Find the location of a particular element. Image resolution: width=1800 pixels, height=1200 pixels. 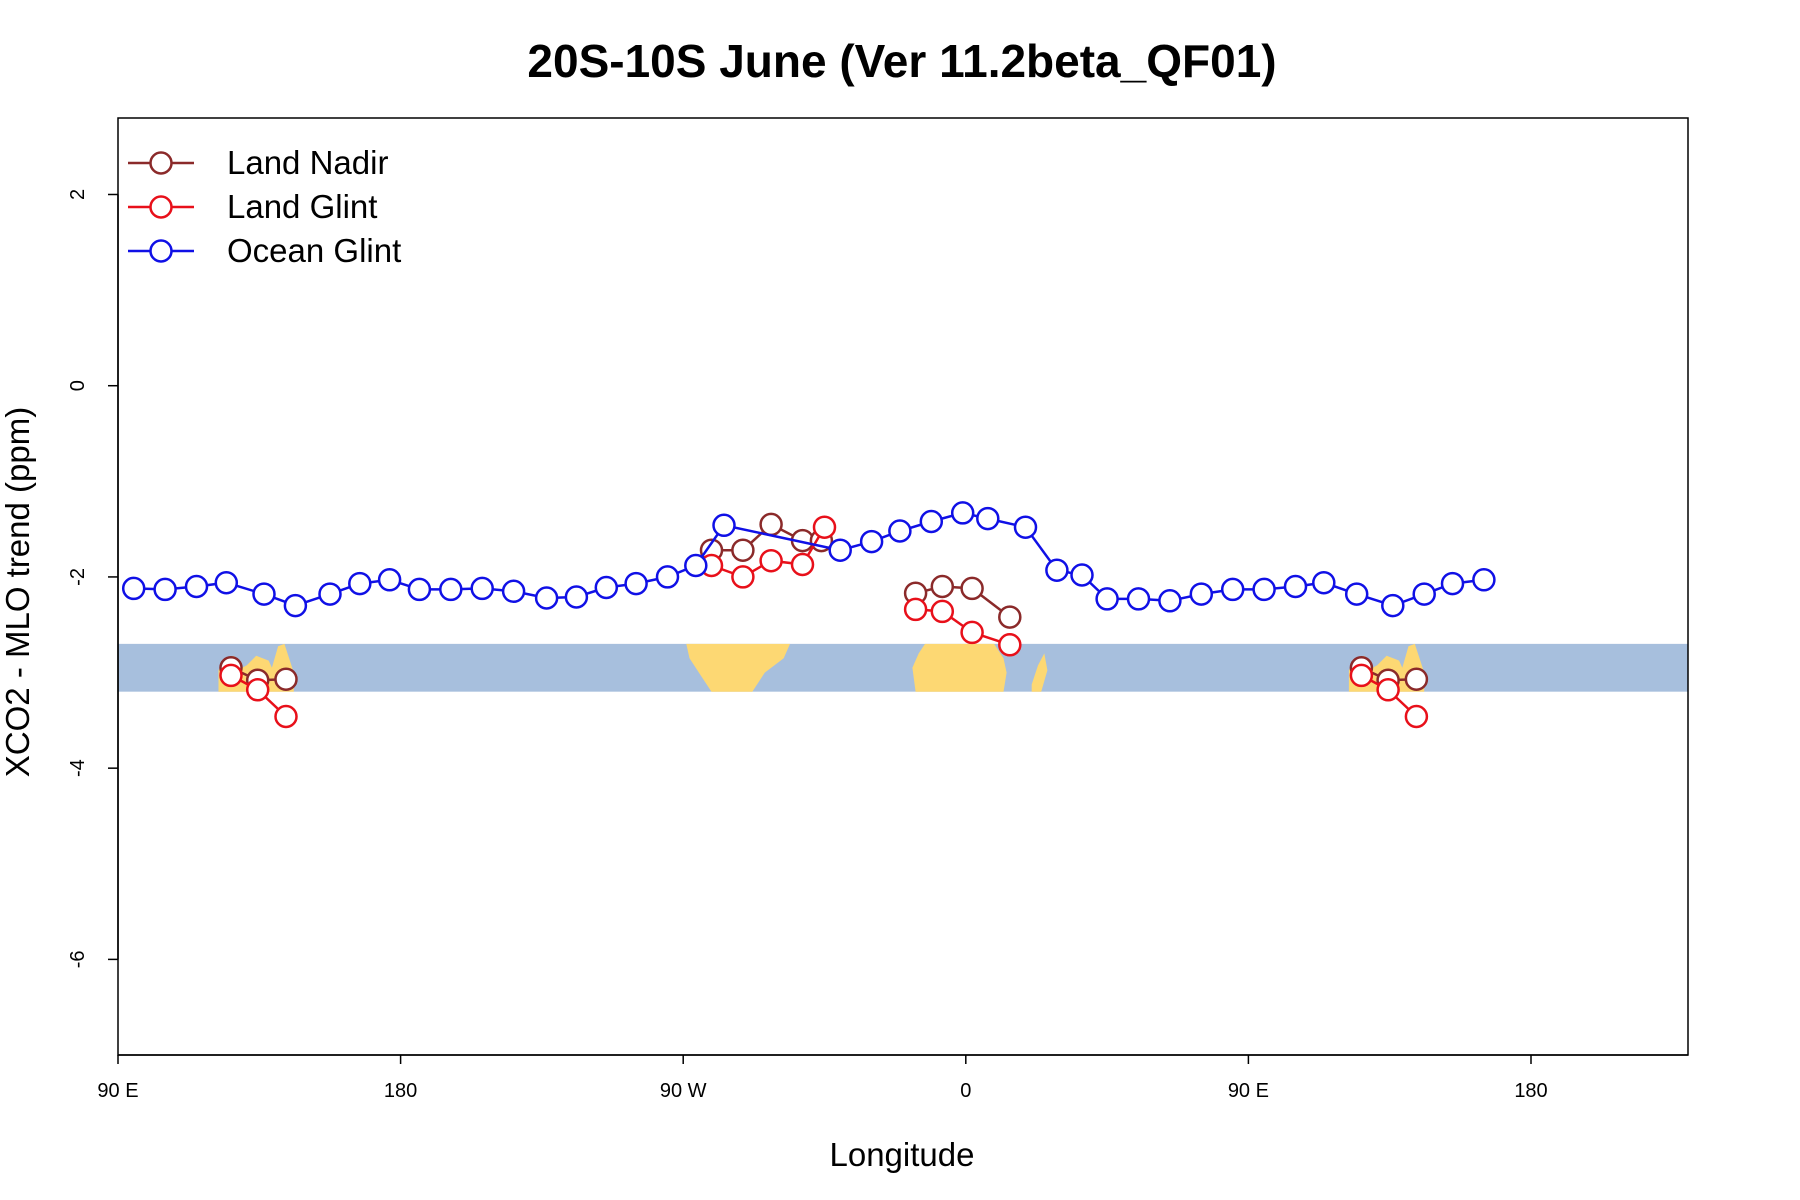

map-land-africa is located at coordinates (959, 667).